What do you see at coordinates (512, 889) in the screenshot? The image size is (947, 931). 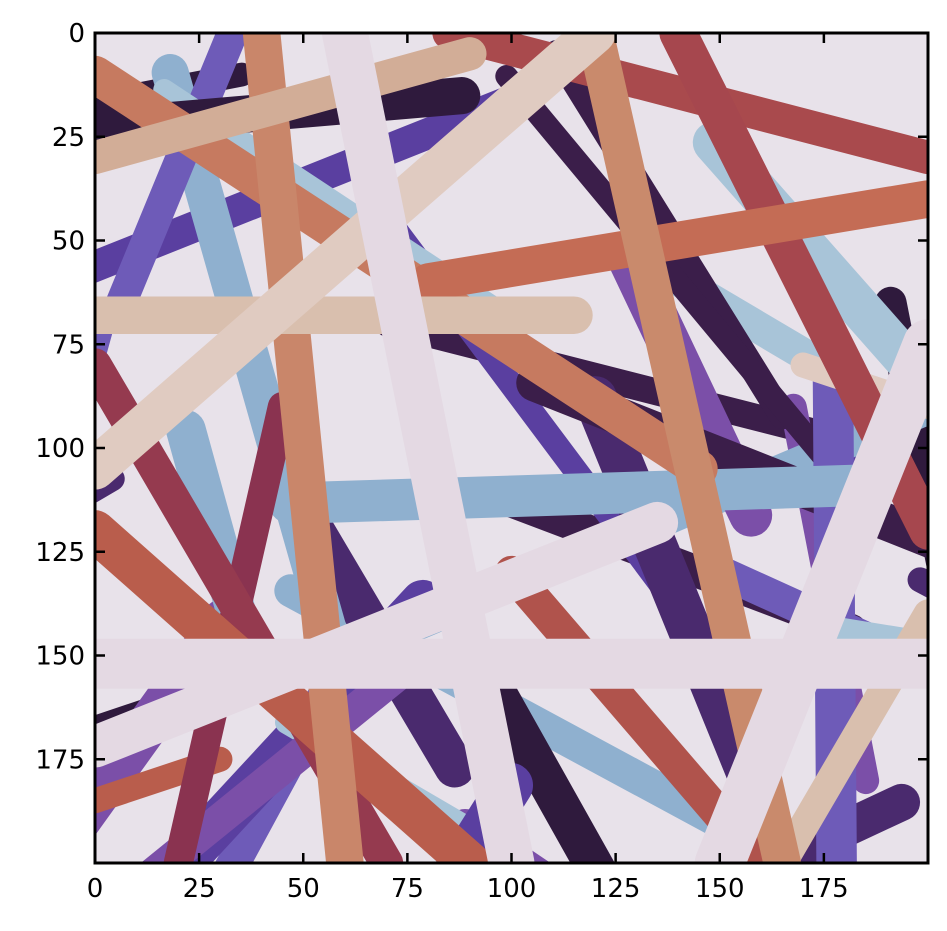 I see `x-tick-label: 100` at bounding box center [512, 889].